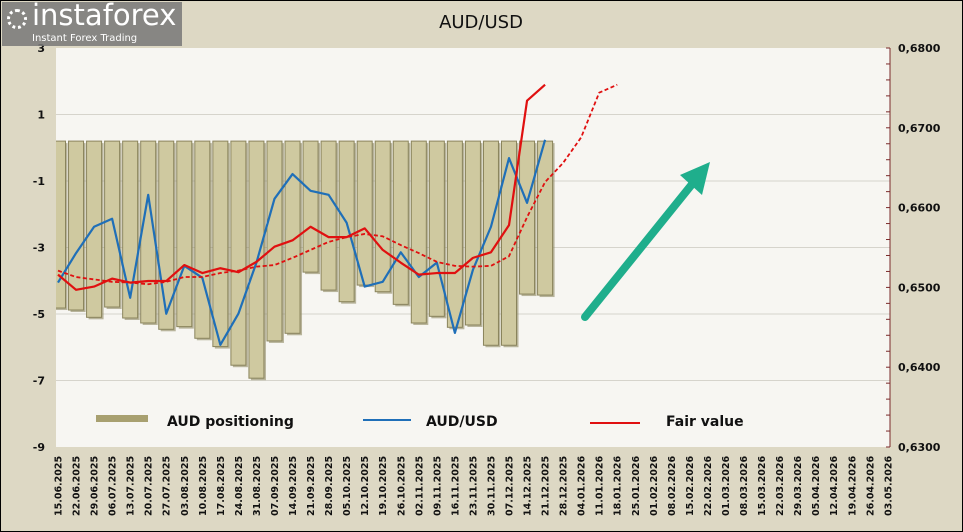 The height and width of the screenshot is (532, 963). What do you see at coordinates (113, 486) in the screenshot?
I see `x-axis-tick-label: 06.07.2025` at bounding box center [113, 486].